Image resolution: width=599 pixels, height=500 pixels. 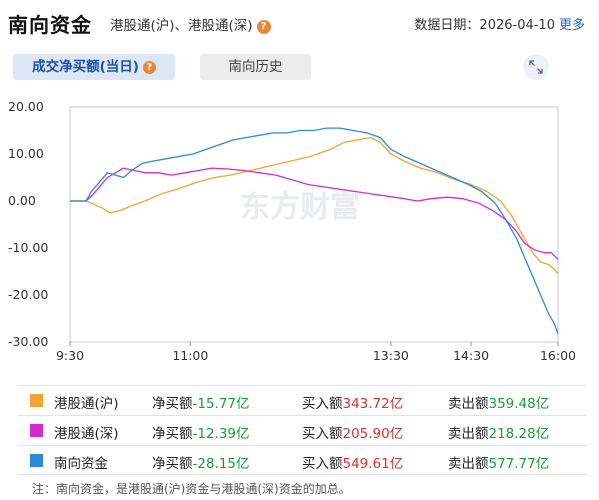 What do you see at coordinates (86, 434) in the screenshot?
I see `series-name: 港股通(深)` at bounding box center [86, 434].